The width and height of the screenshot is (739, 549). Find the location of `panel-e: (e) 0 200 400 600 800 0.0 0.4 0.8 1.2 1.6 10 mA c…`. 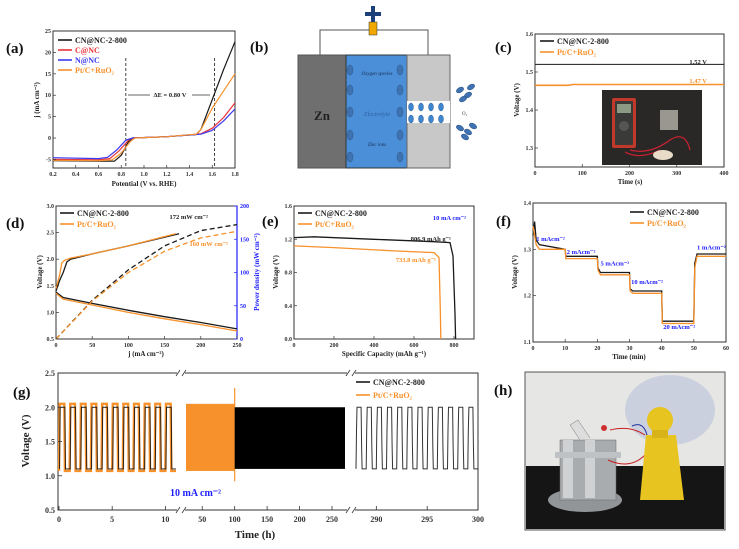

panel-e: (e) 0 200 400 600 800 0.0 0.4 0.8 1.2 1.6 10 mA c… is located at coordinates (368, 281).